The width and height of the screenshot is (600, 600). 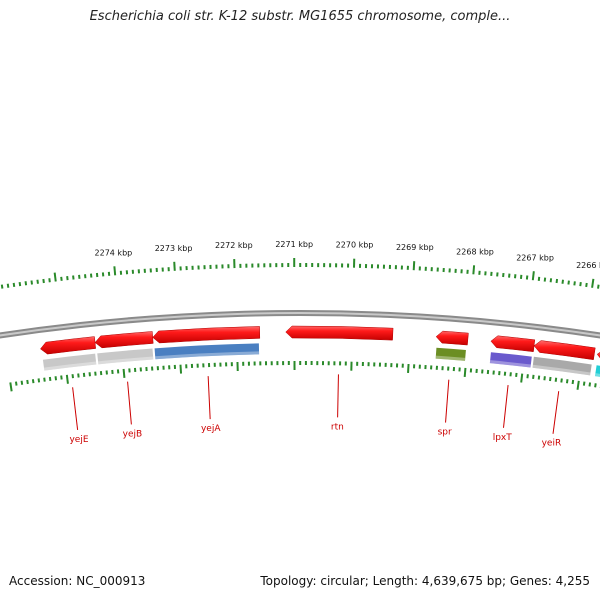 I want to click on cog-category-track, so click(x=321, y=360).